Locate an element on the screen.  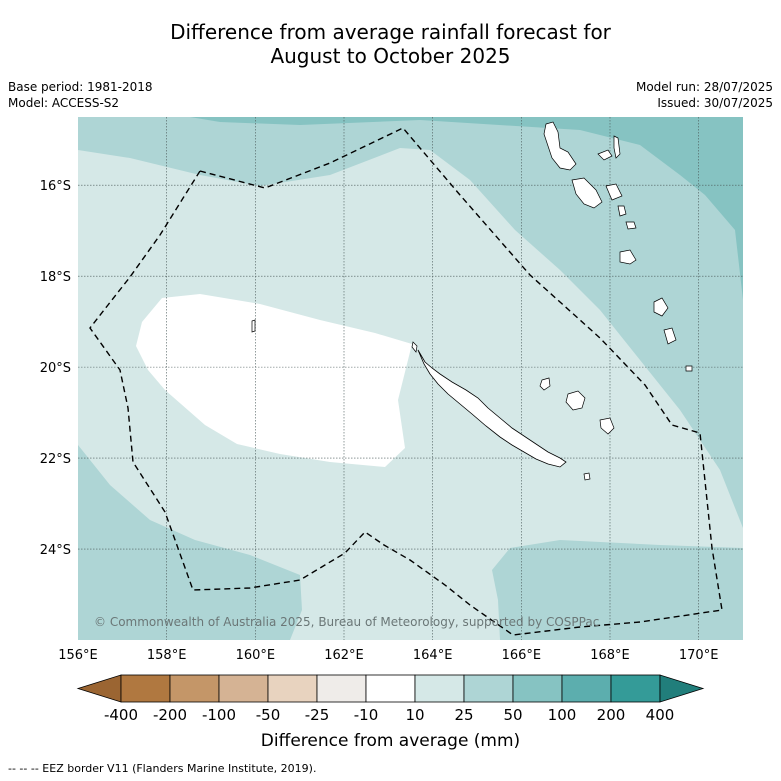
colorbar is located at coordinates (390, 688).